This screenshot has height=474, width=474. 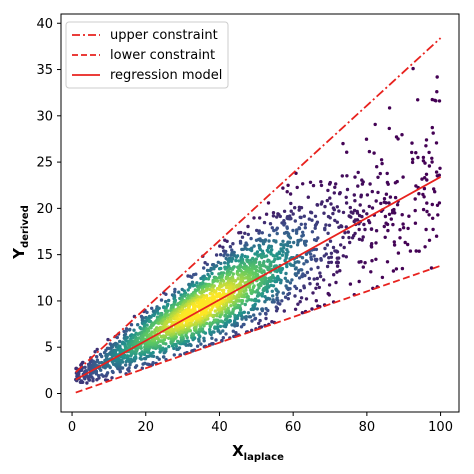 What do you see at coordinates (19, 253) in the screenshot?
I see `y-axis-label-main: Y` at bounding box center [19, 253].